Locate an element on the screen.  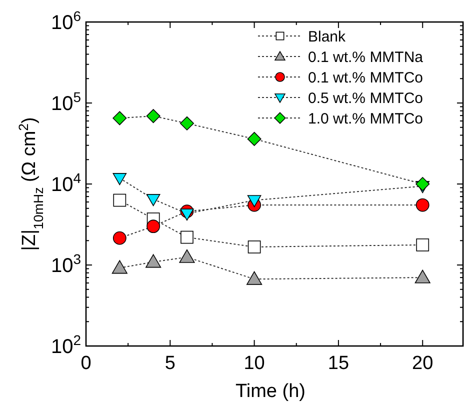
y-tick-label: 10$^{2}$ is located at coordinates (66, 345).